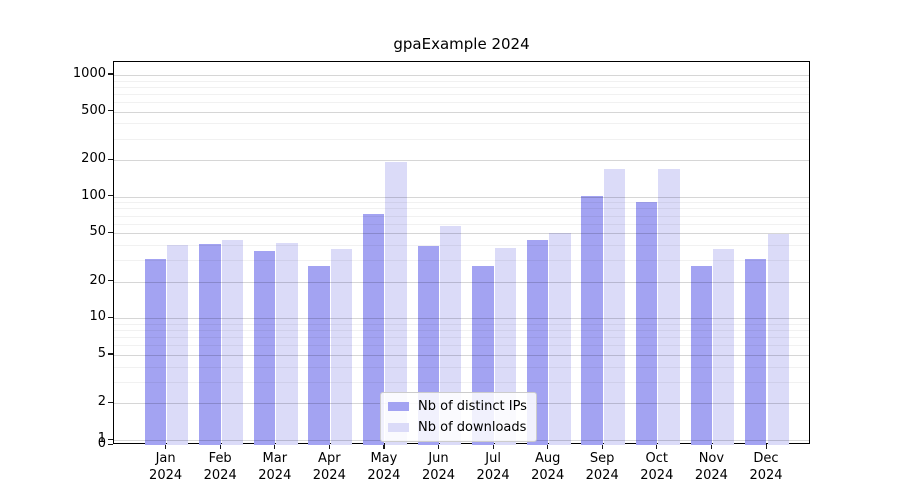 The image size is (900, 500). I want to click on x-tick-dec, so click(766, 446).